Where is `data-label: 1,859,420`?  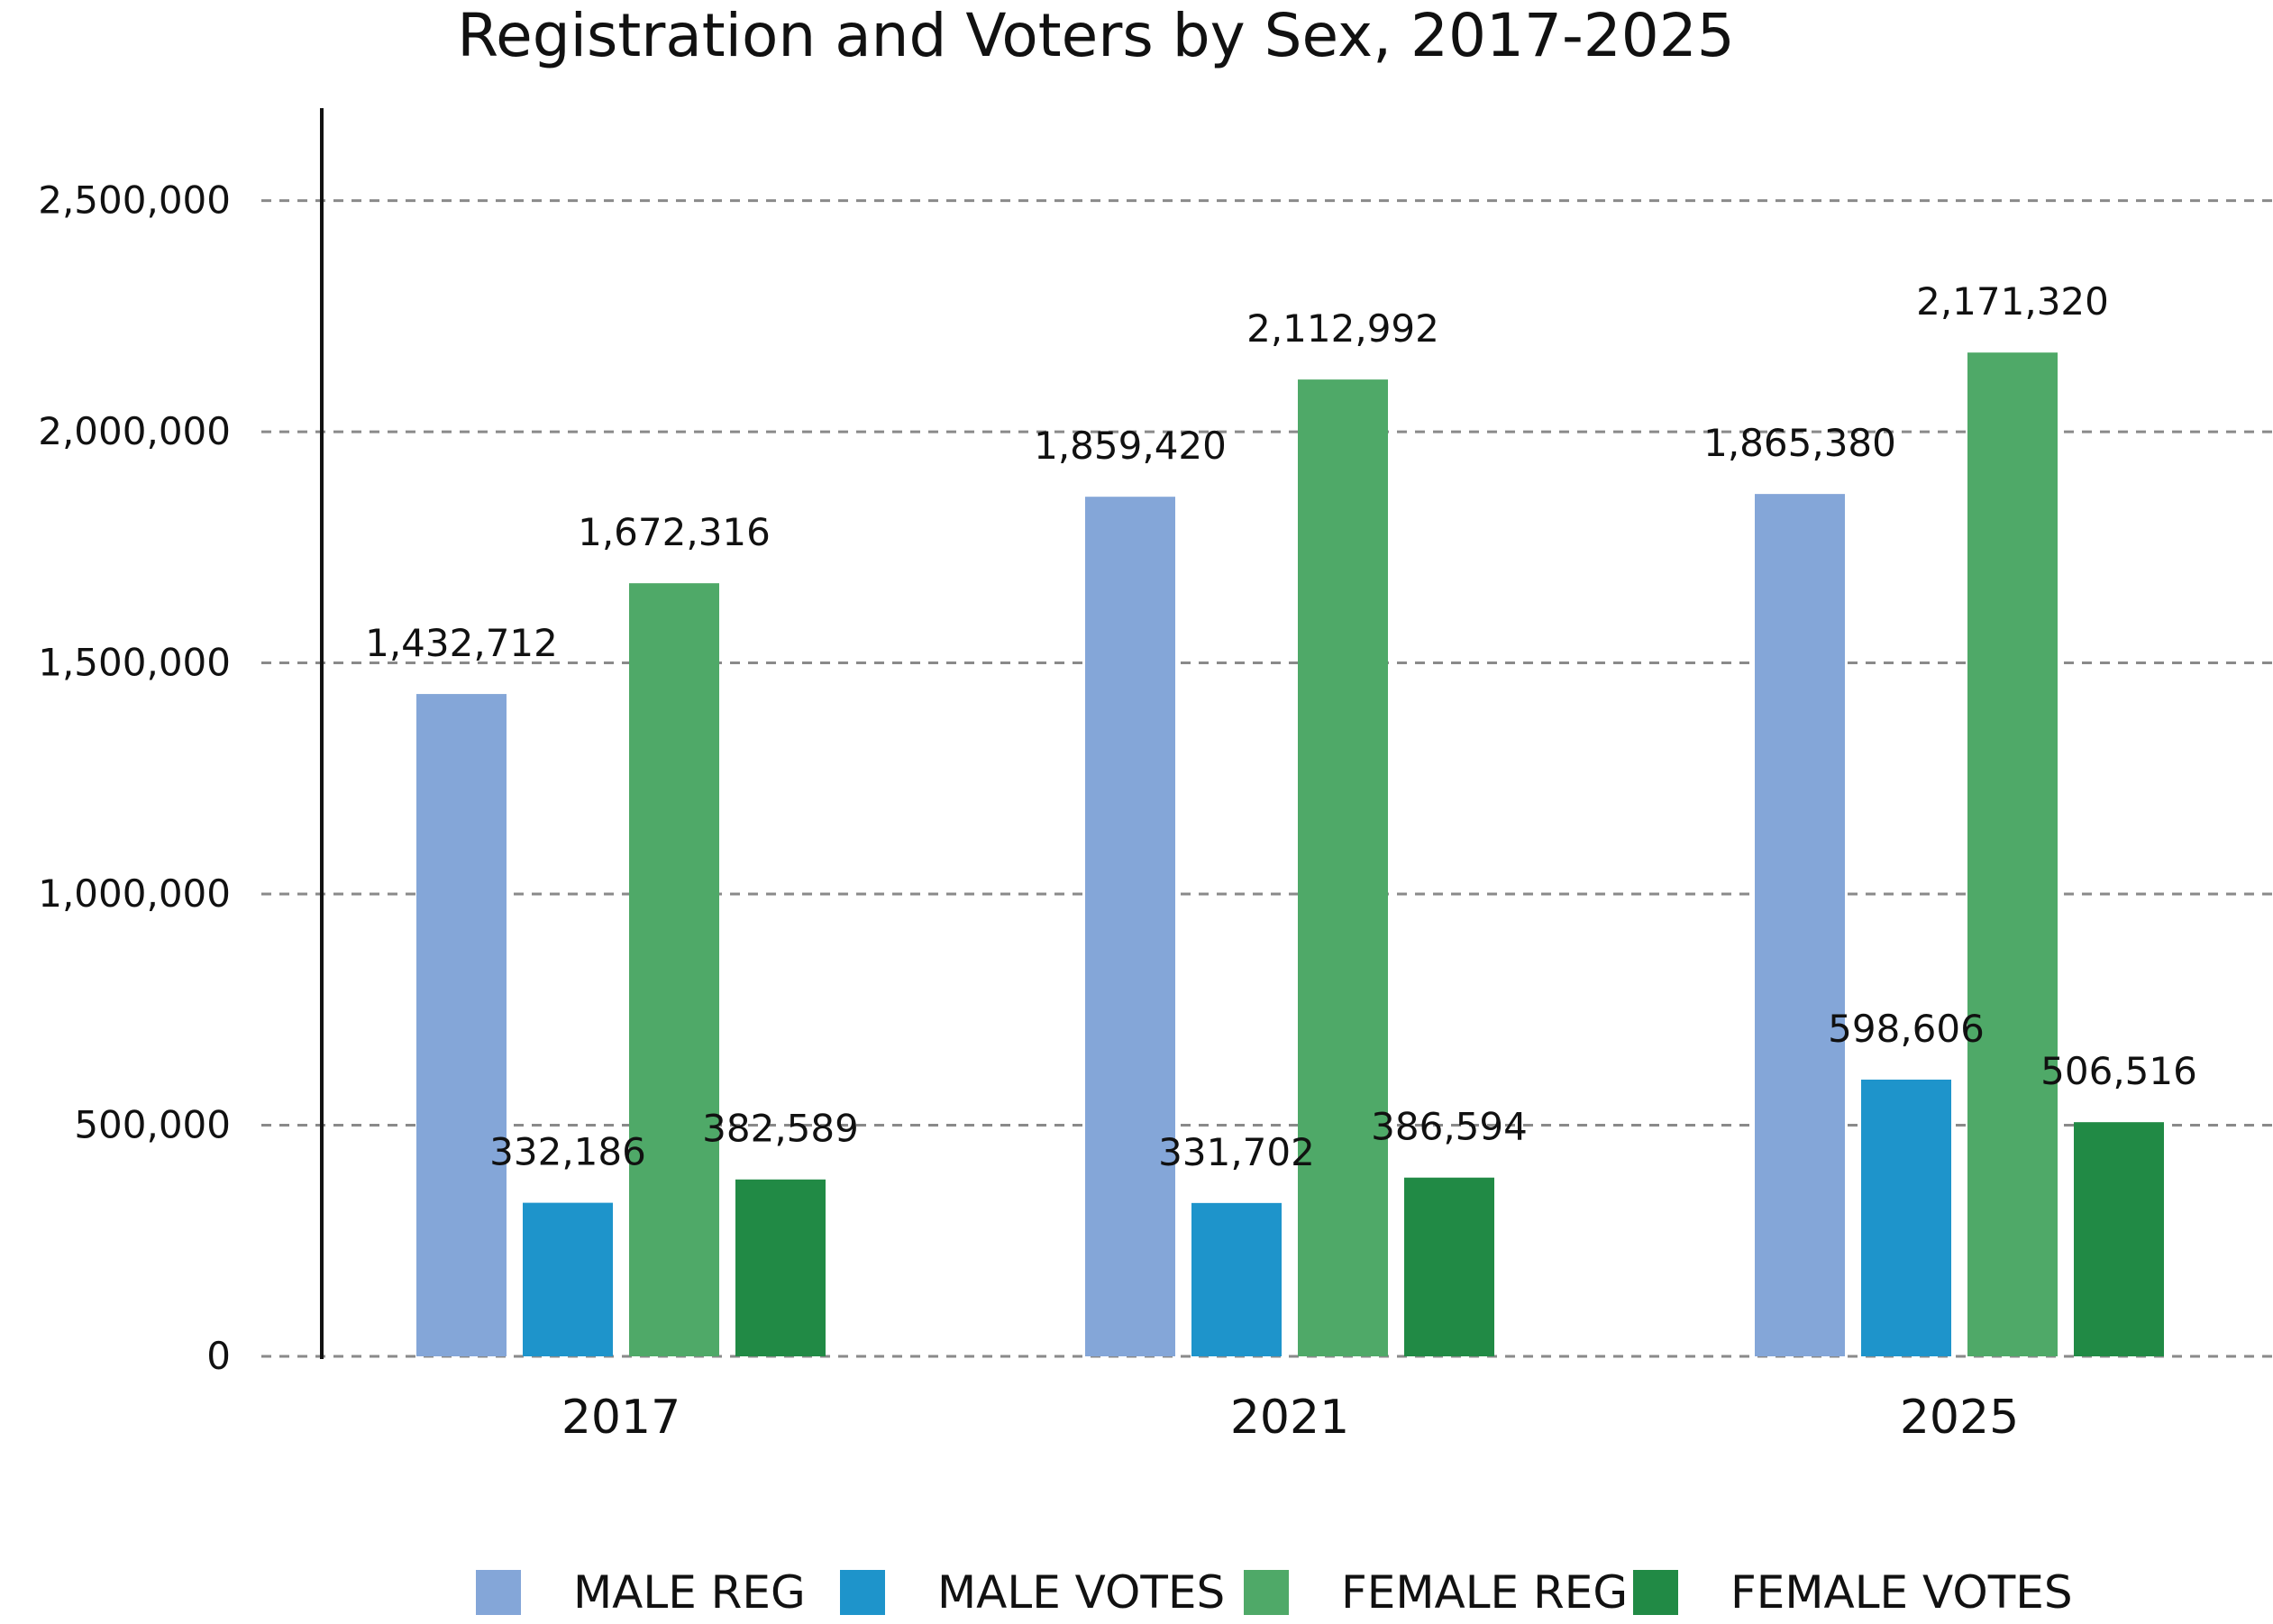
data-label: 1,859,420 is located at coordinates (1130, 446).